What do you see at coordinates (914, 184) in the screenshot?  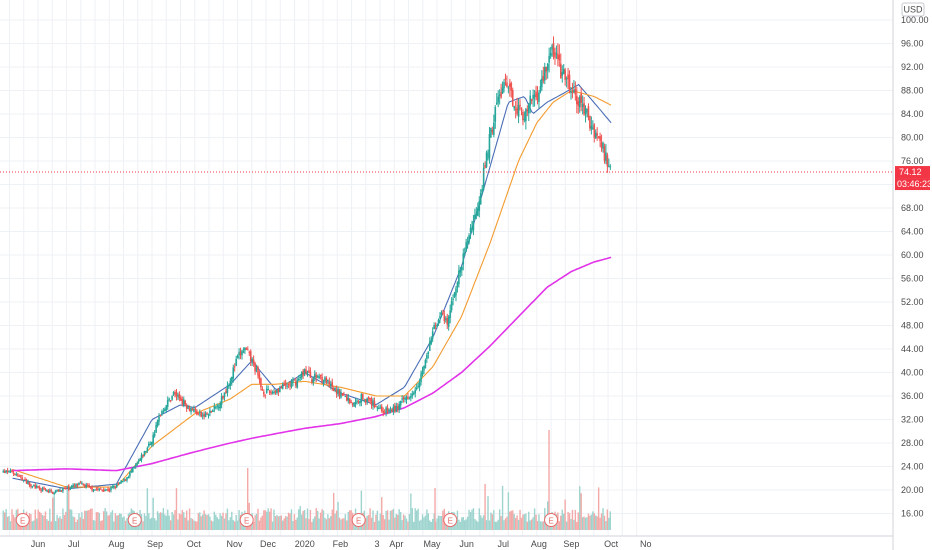 I see `countdown-label: 03:46:23` at bounding box center [914, 184].